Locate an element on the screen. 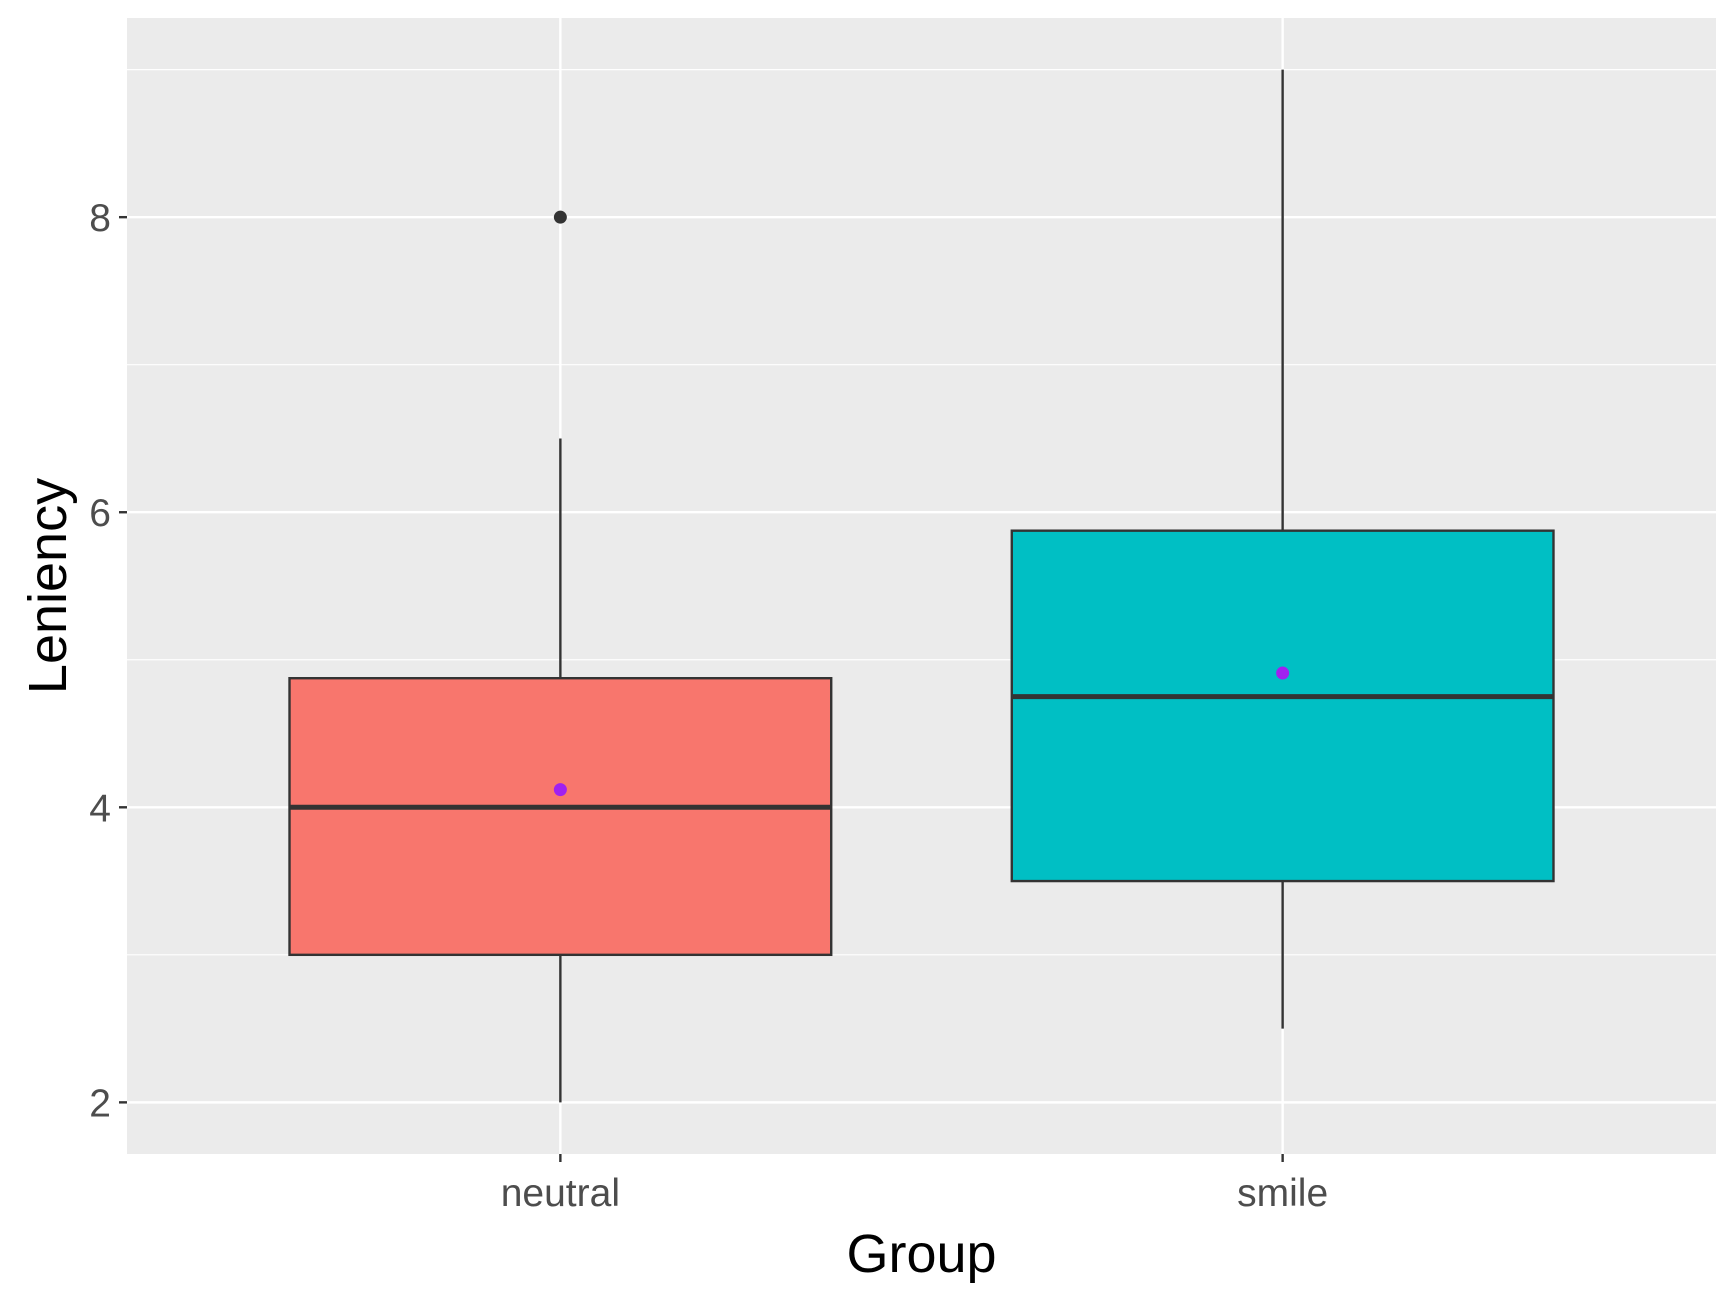 This screenshot has width=1728, height=1301. y-tick-label: 6 is located at coordinates (100, 513).